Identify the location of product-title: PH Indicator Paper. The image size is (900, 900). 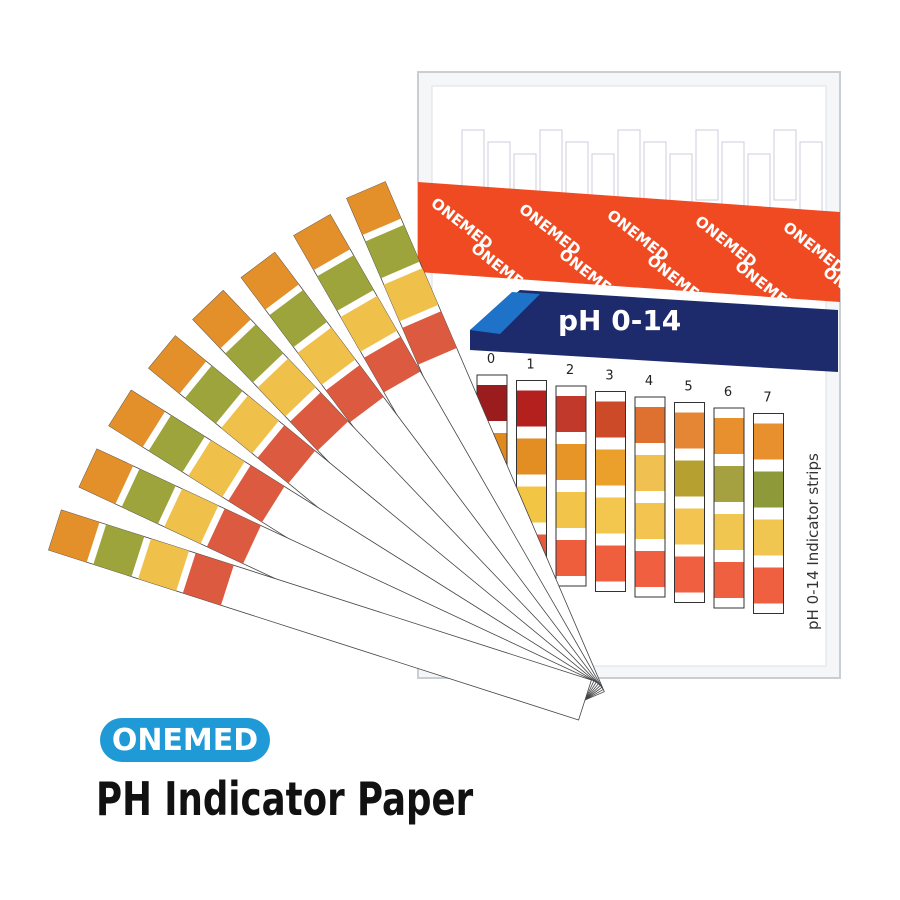
(285, 799).